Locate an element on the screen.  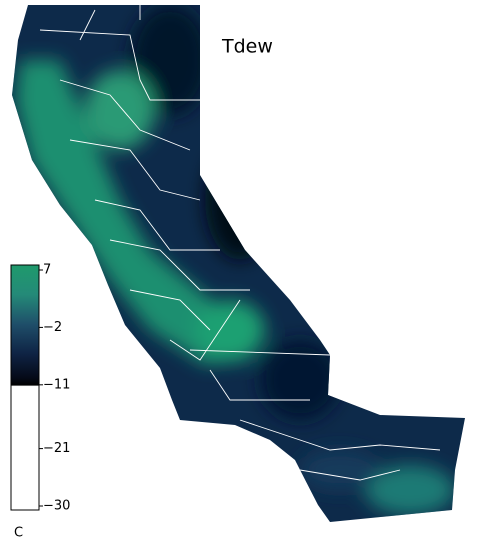
colorbar-tick-label: −30 is located at coordinates (56, 506).